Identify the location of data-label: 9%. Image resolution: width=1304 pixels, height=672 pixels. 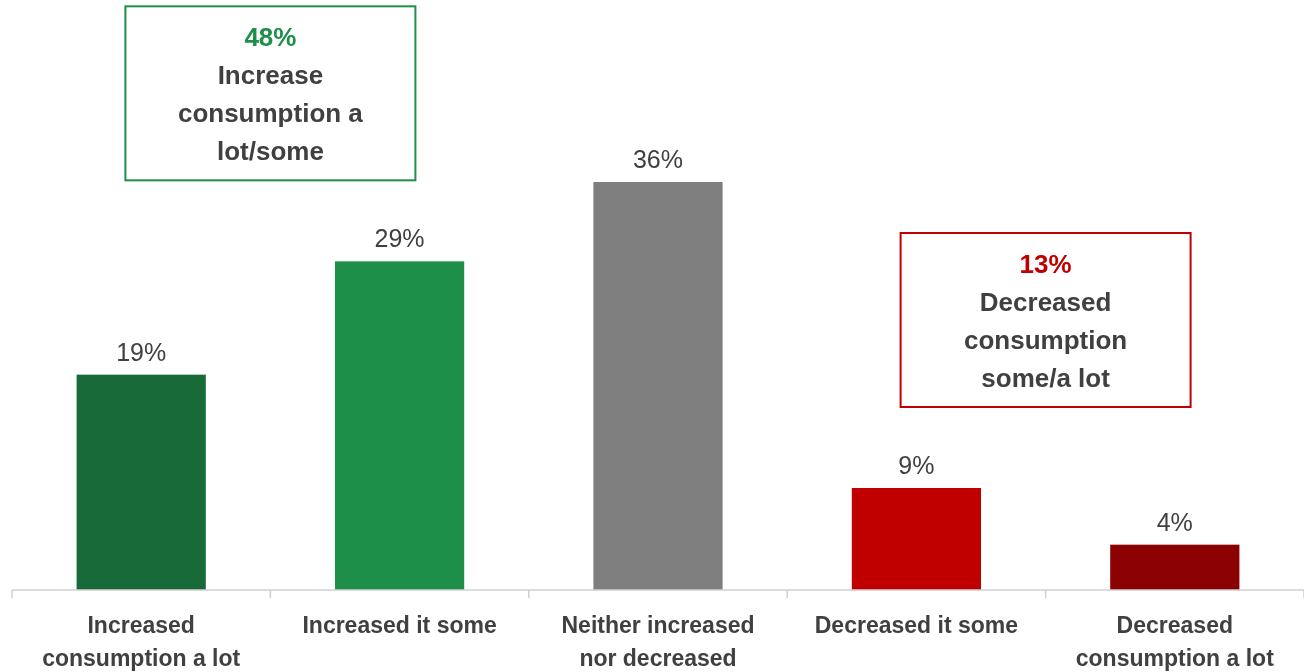
(916, 465).